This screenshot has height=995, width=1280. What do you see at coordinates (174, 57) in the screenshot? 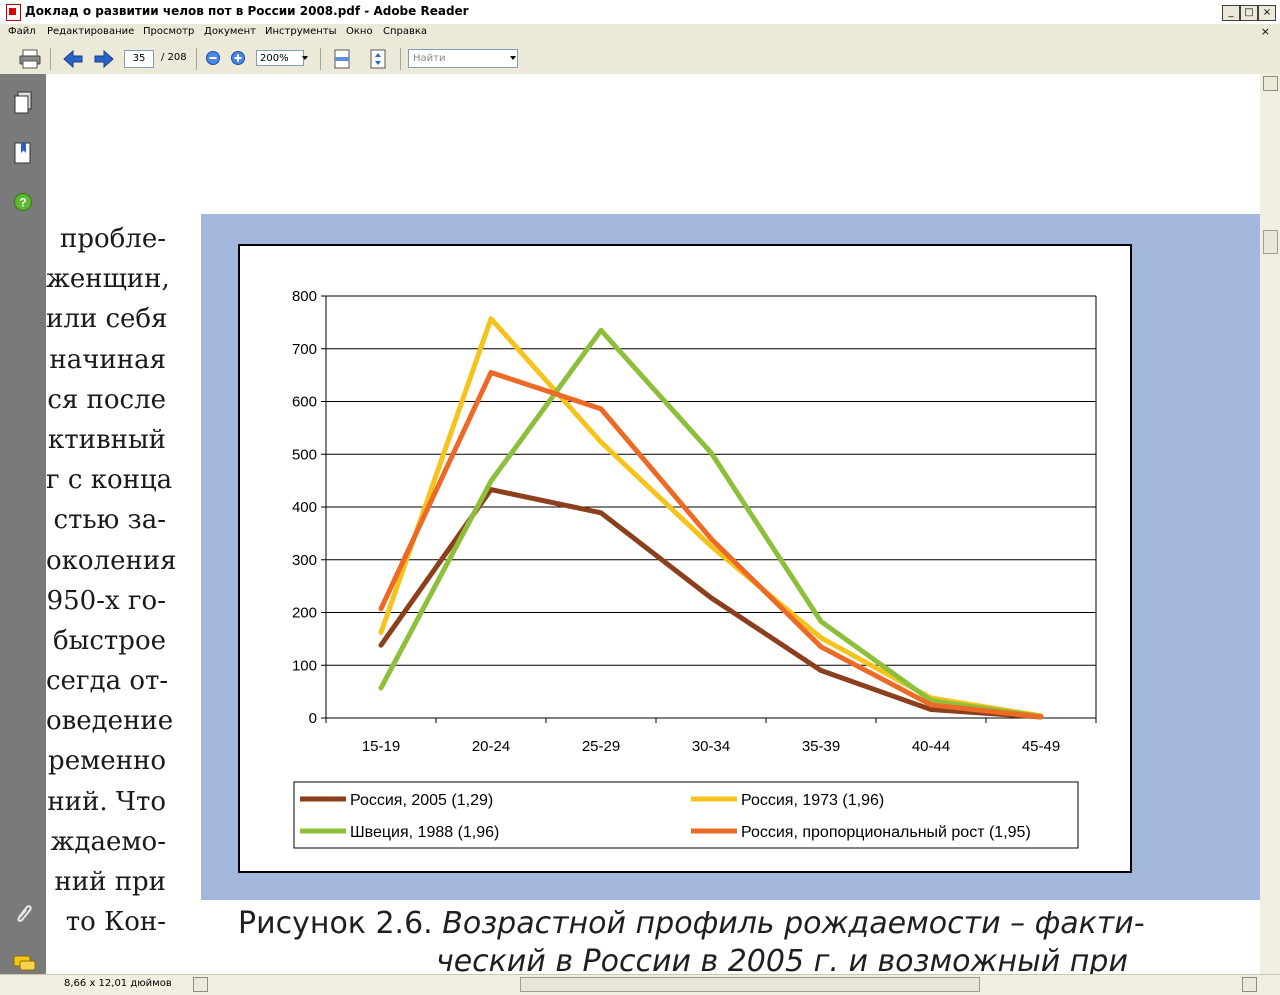
I see `page-total: / 208` at bounding box center [174, 57].